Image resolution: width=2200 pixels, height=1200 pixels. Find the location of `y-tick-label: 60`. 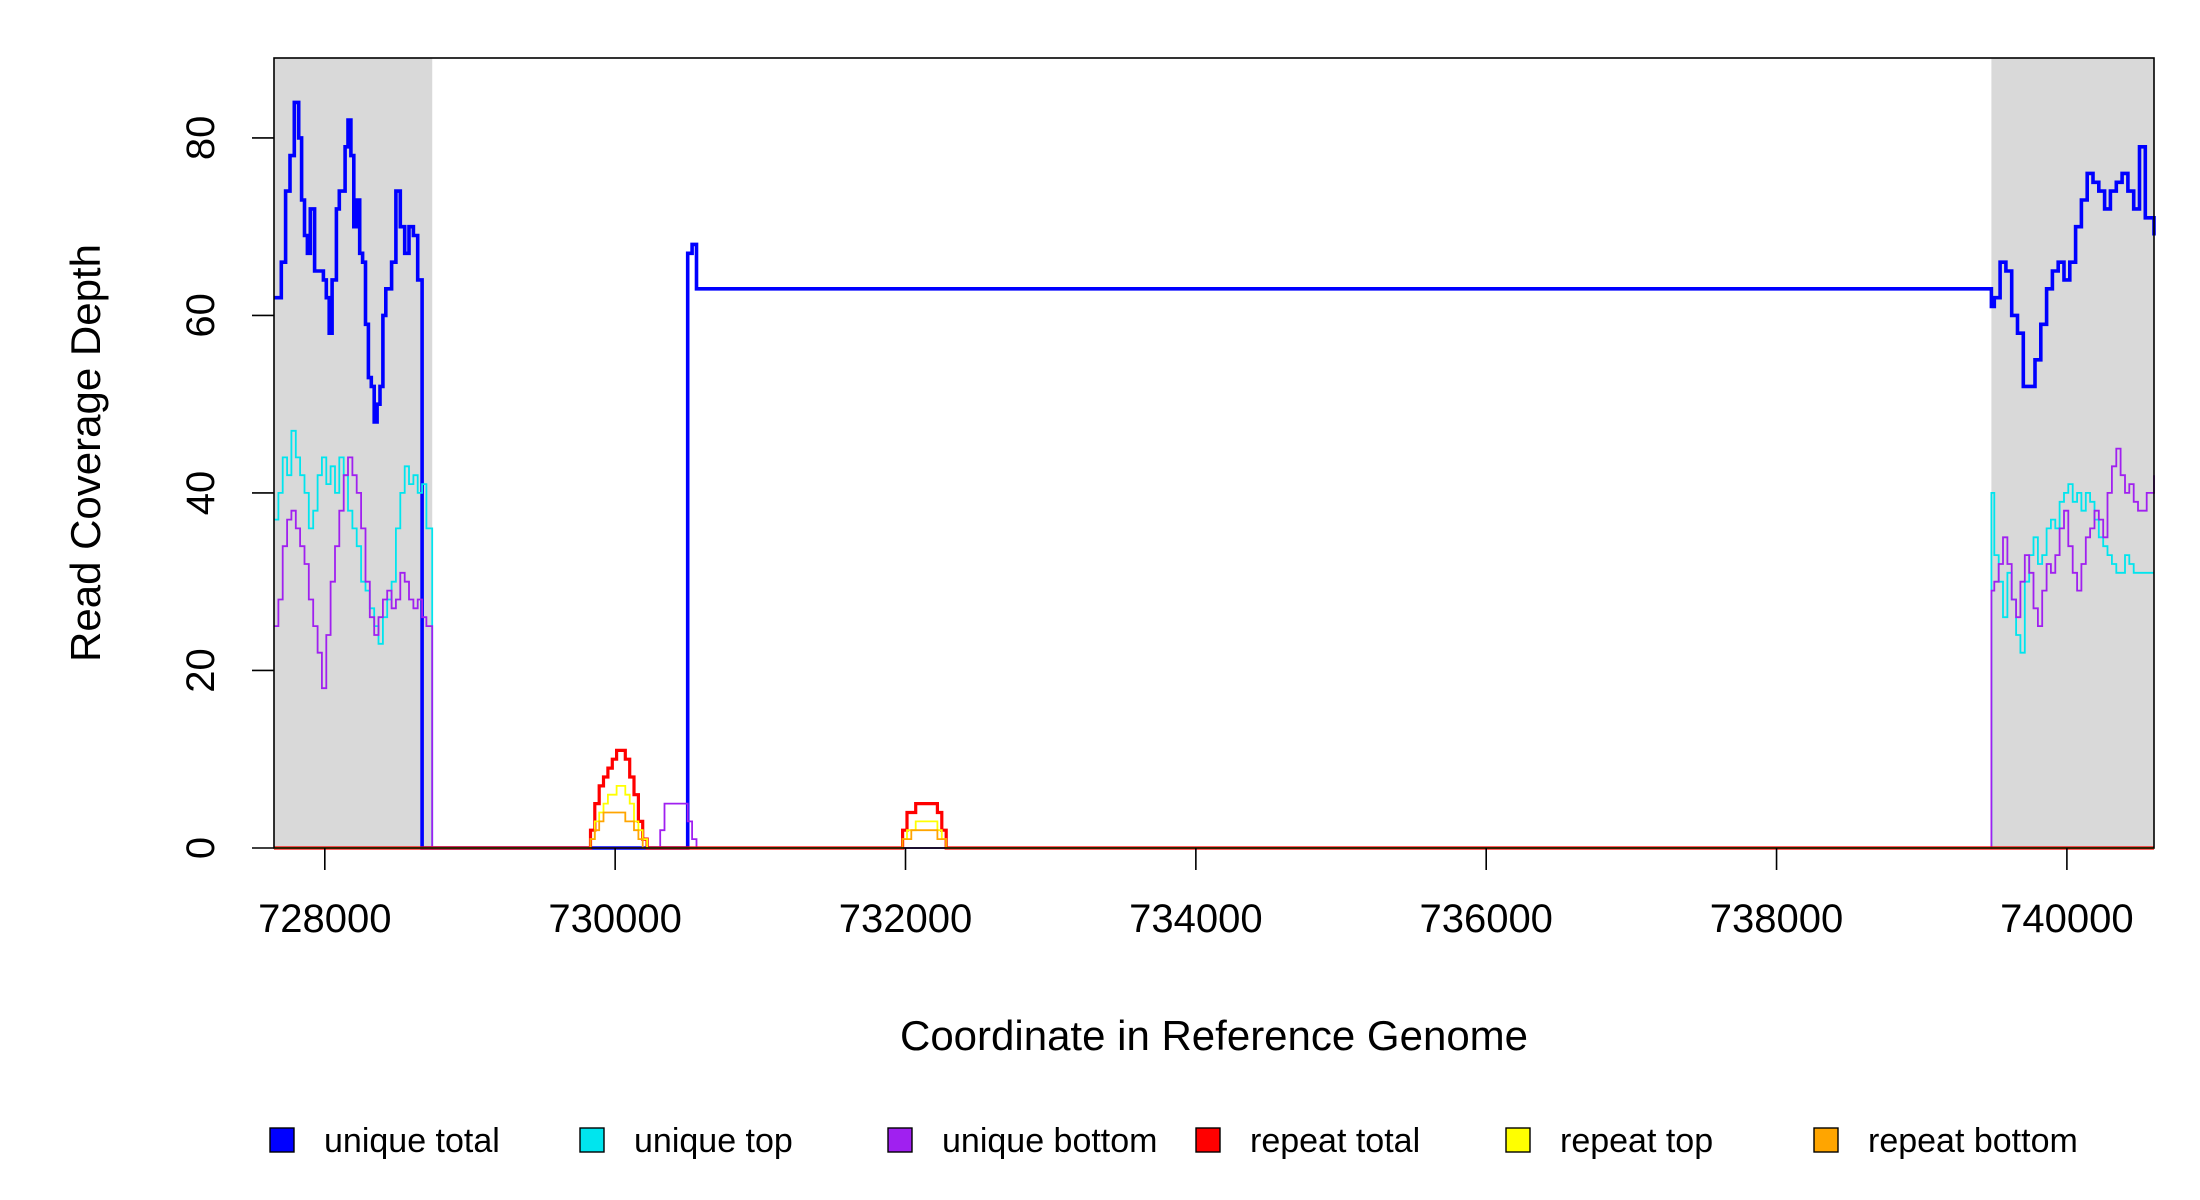

y-tick-label: 60 is located at coordinates (201, 315).